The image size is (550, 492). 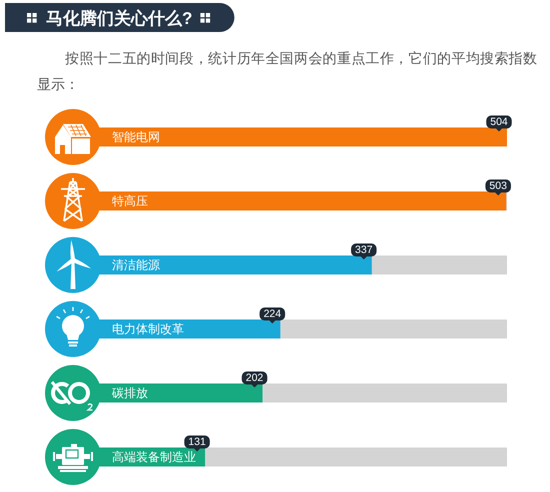 What do you see at coordinates (136, 265) in the screenshot?
I see `y-tick-label: 清洁能源` at bounding box center [136, 265].